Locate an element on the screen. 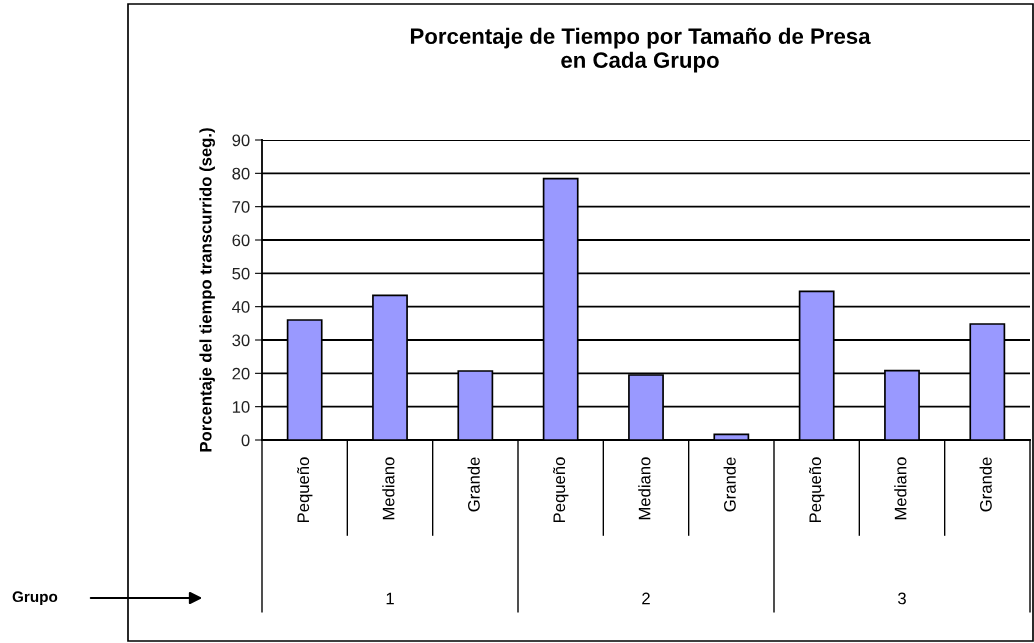  y-tick-label: 70 is located at coordinates (241, 207).